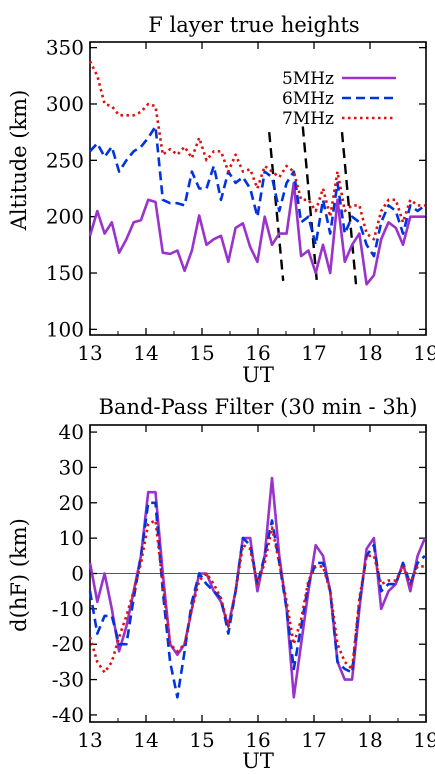 The height and width of the screenshot is (774, 435). I want to click on bottom-y-tick-label: -30, so click(68, 680).